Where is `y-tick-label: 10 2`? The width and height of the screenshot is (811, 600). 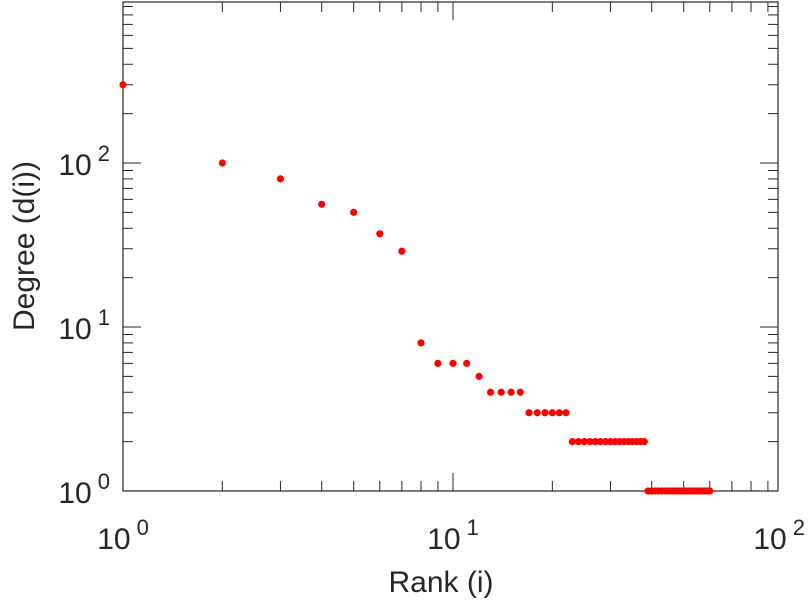
y-tick-label: 10 2 is located at coordinates (84, 161).